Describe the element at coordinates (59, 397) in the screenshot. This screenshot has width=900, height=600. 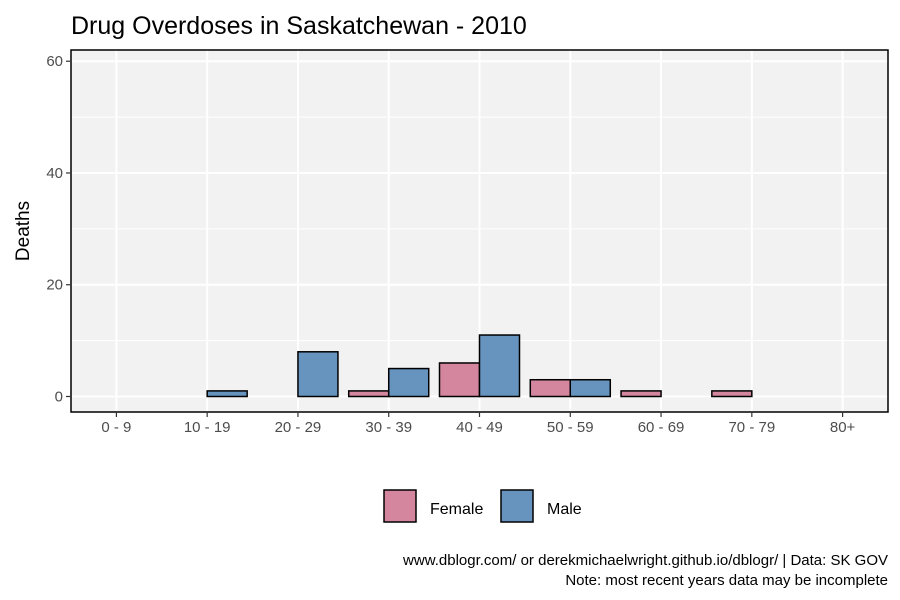
I see `y-tick-label: 0` at that location.